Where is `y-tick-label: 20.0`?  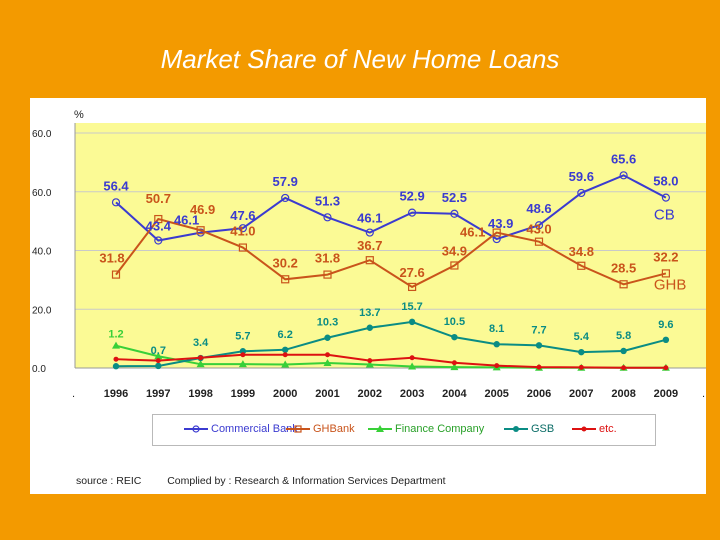
y-tick-label: 20.0 is located at coordinates (42, 310).